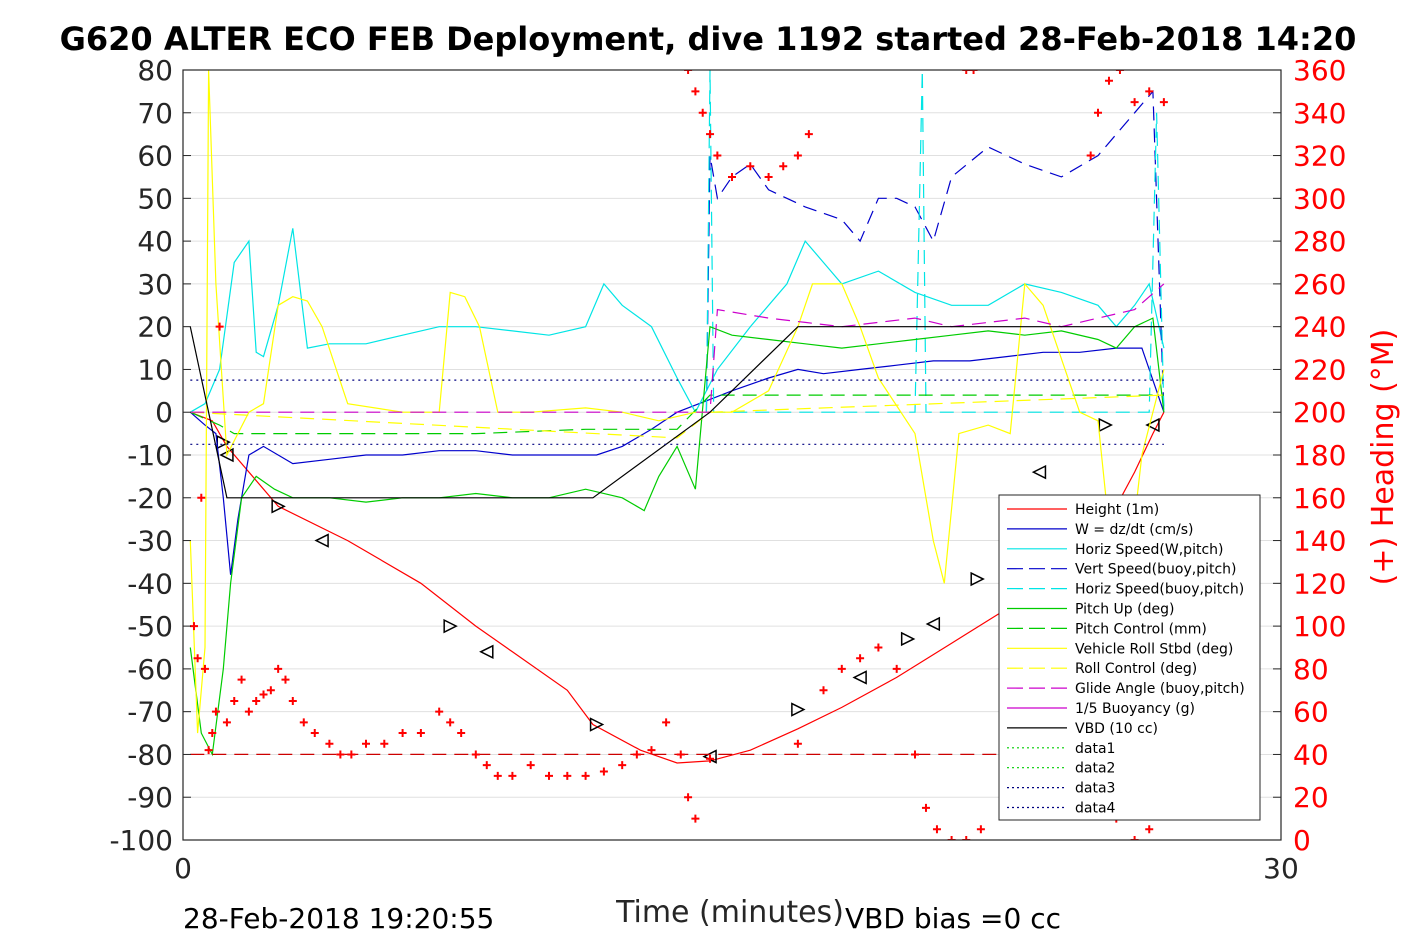 The width and height of the screenshot is (1417, 945). What do you see at coordinates (1141, 629) in the screenshot?
I see `legend-entry: Pitch Control (mm)` at bounding box center [1141, 629].